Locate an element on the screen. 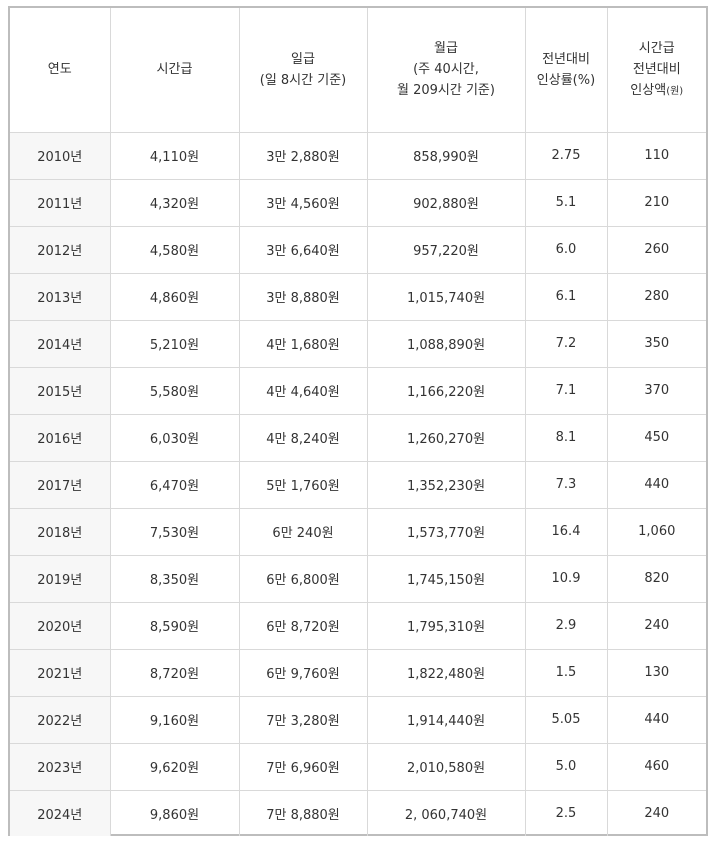  header-hourly-label: 시간급 is located at coordinates (174, 70).